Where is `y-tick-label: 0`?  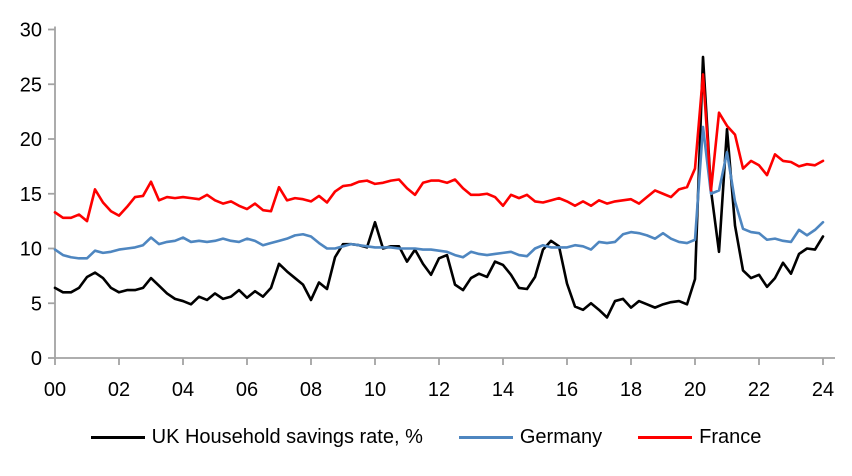 y-tick-label: 0 is located at coordinates (36, 359).